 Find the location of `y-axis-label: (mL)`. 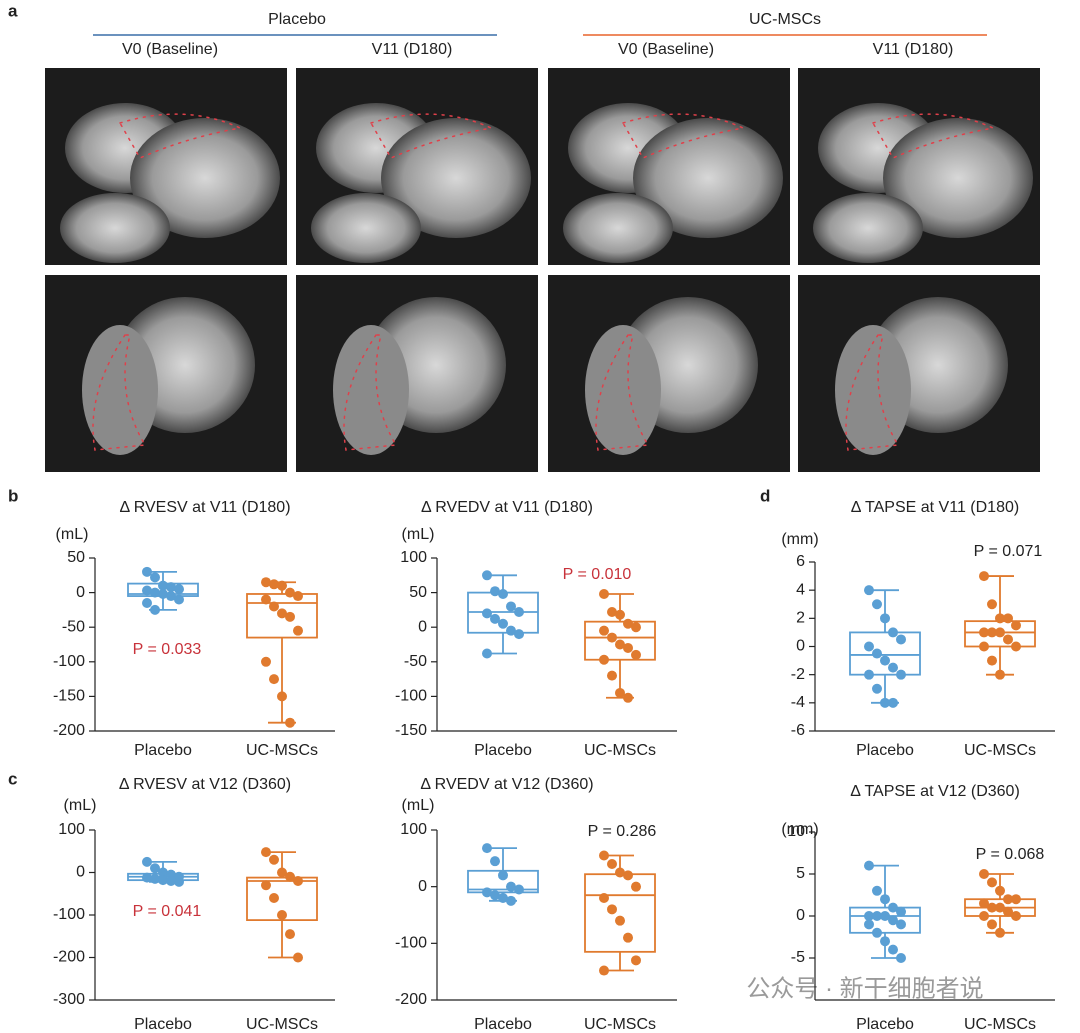

y-axis-label: (mL) is located at coordinates (80, 805).